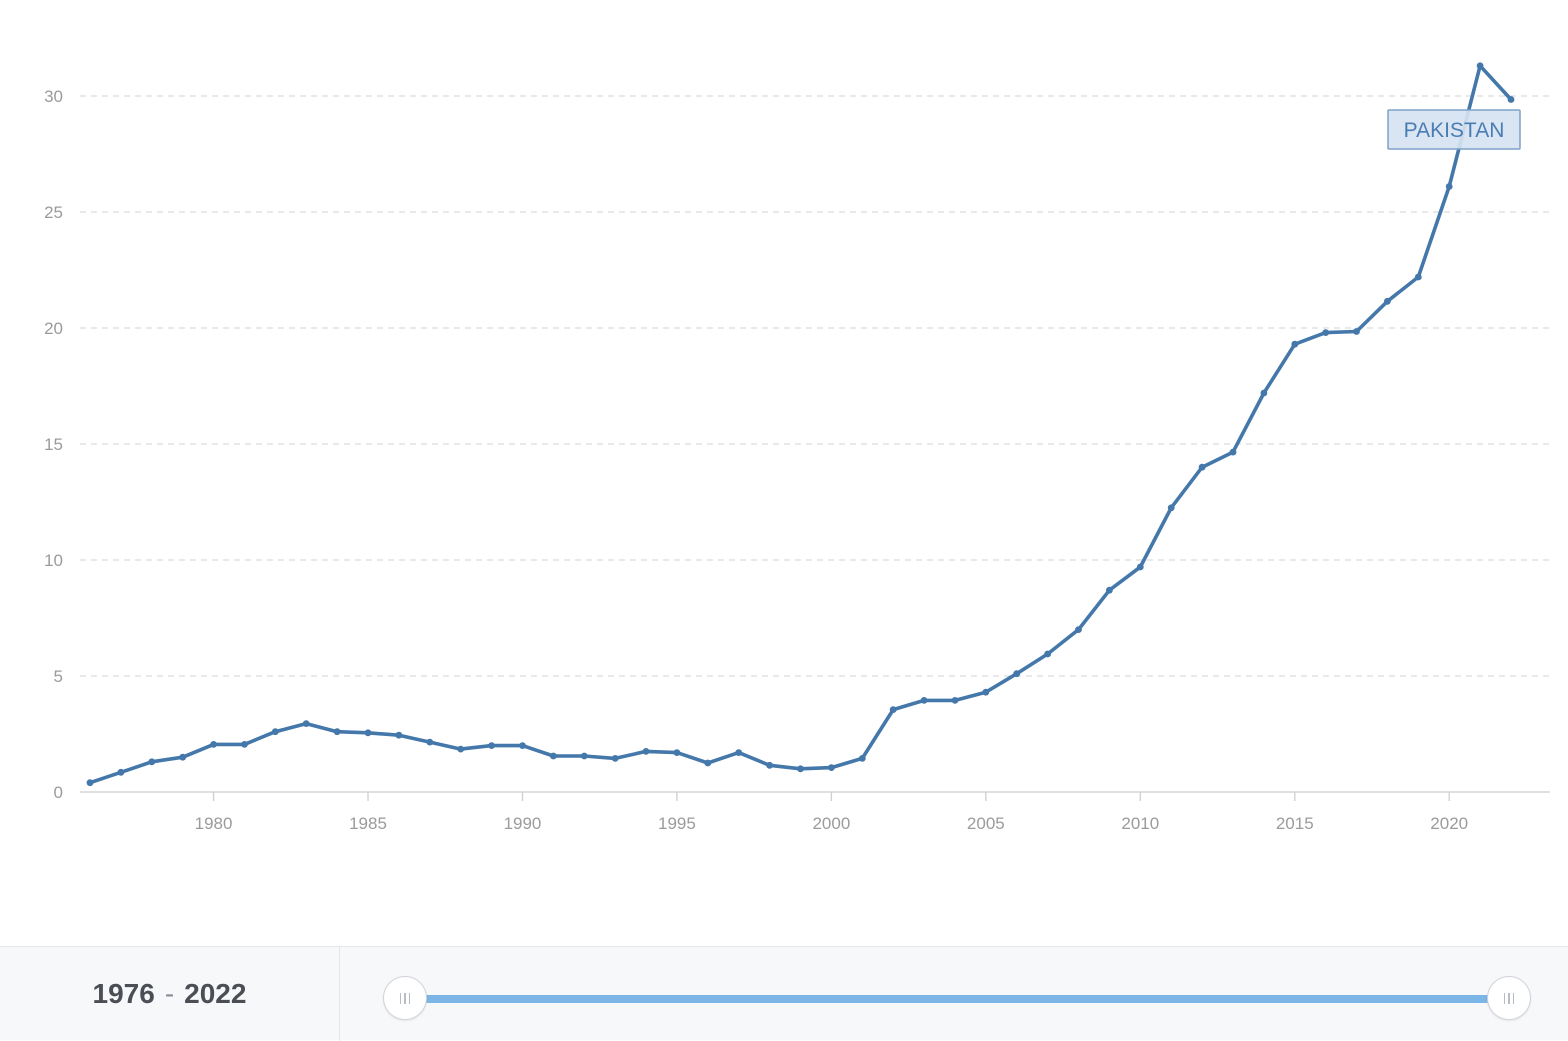 The image size is (1568, 1041). I want to click on range-start-year: 1976, so click(123, 993).